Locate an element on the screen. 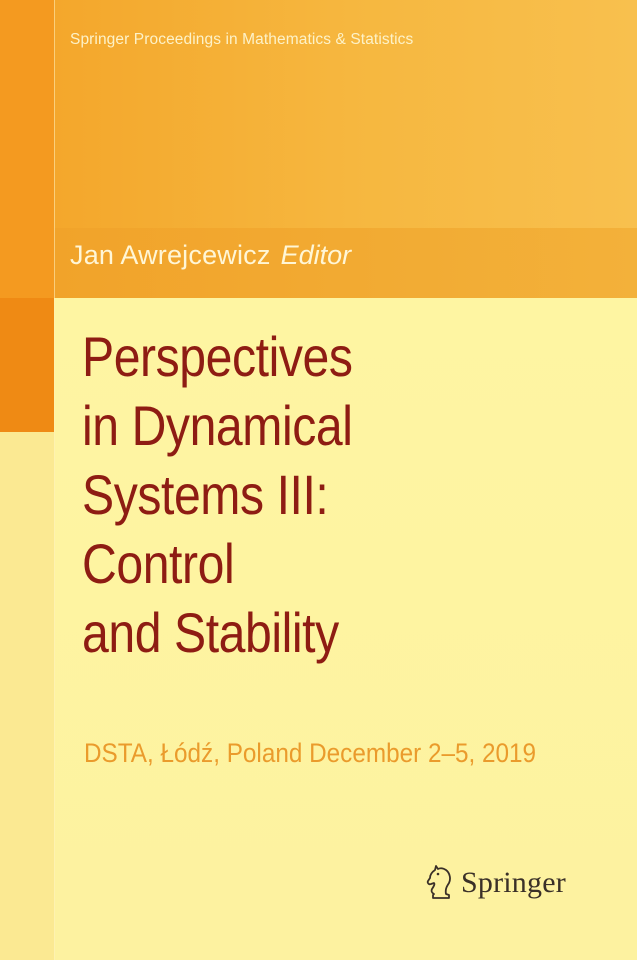  left-accent-block is located at coordinates (27, 365).